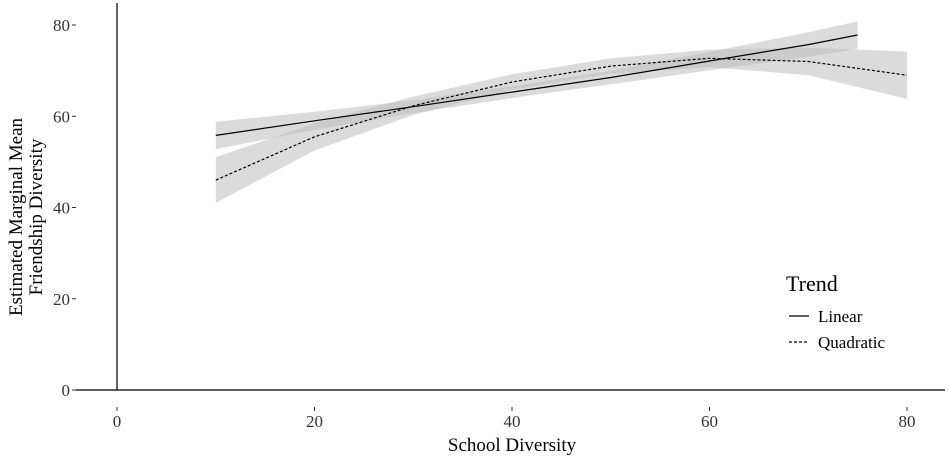 The width and height of the screenshot is (950, 460). Describe the element at coordinates (61, 116) in the screenshot. I see `y-tick-label-60: 60` at that location.